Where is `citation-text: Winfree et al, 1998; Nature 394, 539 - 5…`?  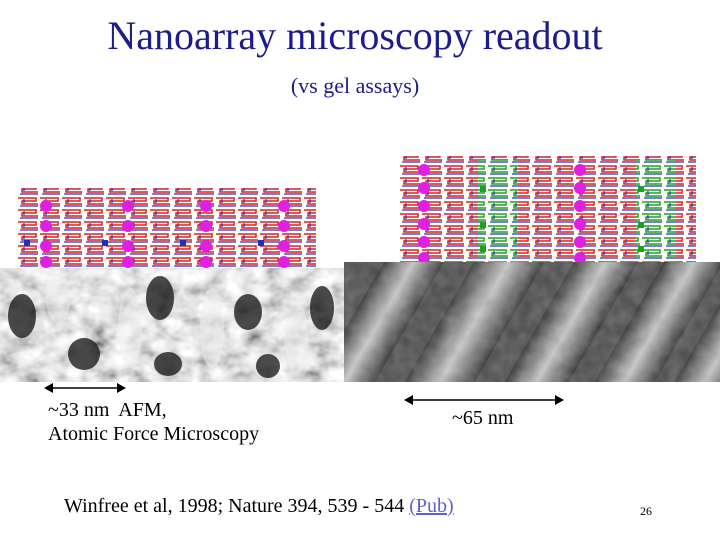 citation-text: Winfree et al, 1998; Nature 394, 539 - 5… is located at coordinates (237, 506).